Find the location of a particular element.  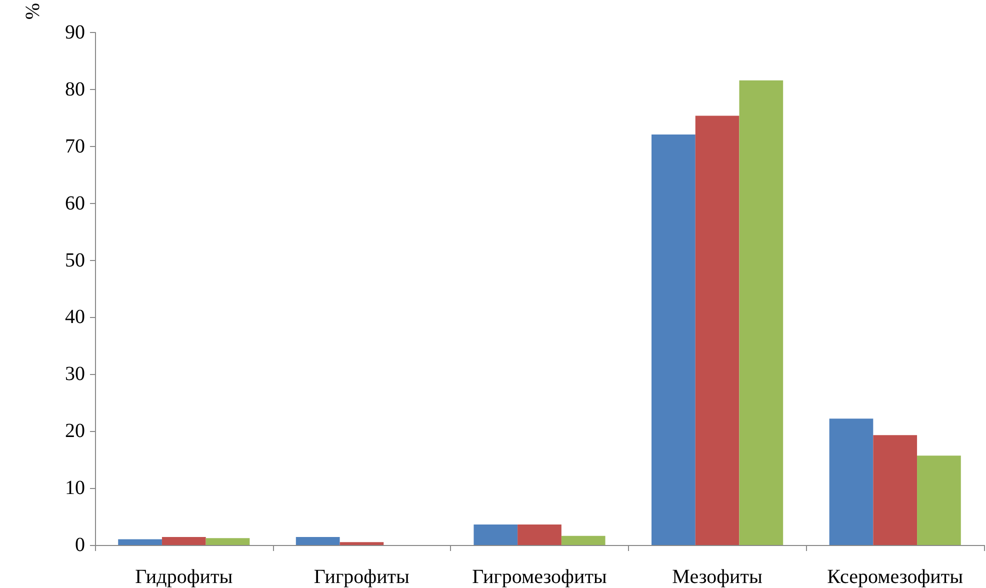

x-tick-label: Мезофиты is located at coordinates (717, 577).